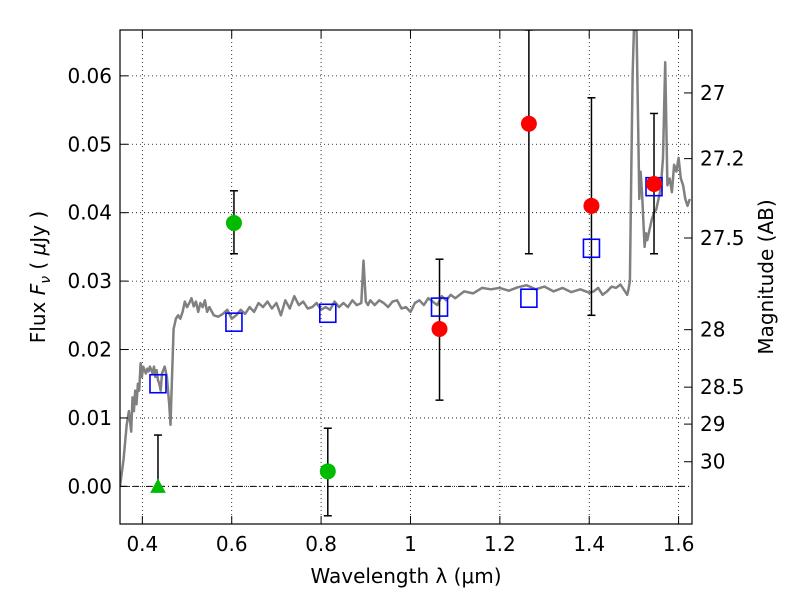 This screenshot has height=600, width=800. I want to click on y-axis-title-subscript: ν, so click(46, 280).